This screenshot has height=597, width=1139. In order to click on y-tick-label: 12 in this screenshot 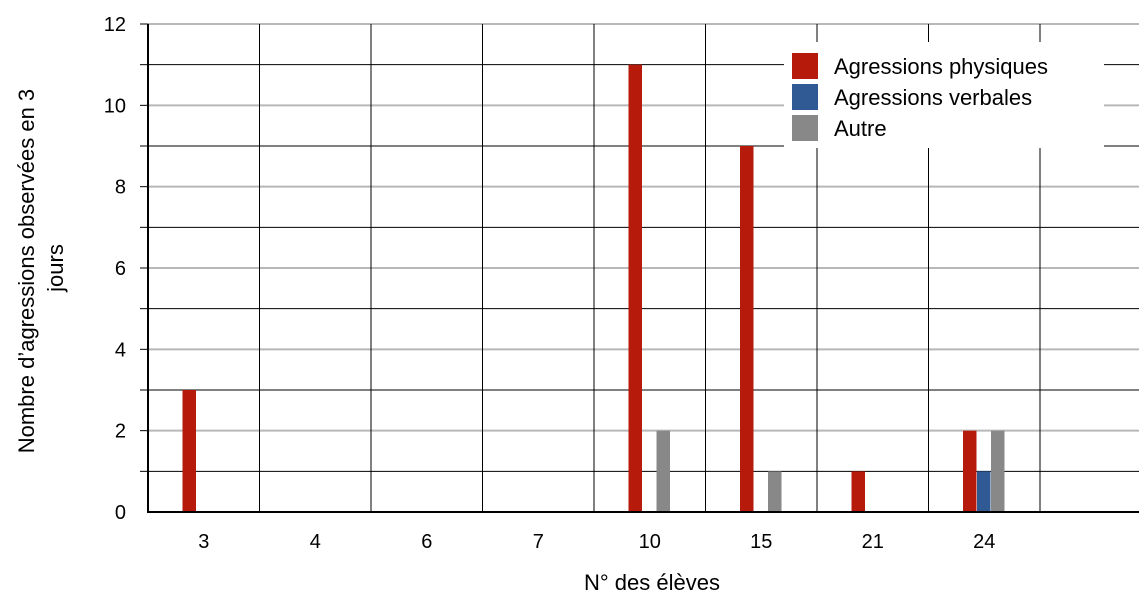, I will do `click(115, 25)`.